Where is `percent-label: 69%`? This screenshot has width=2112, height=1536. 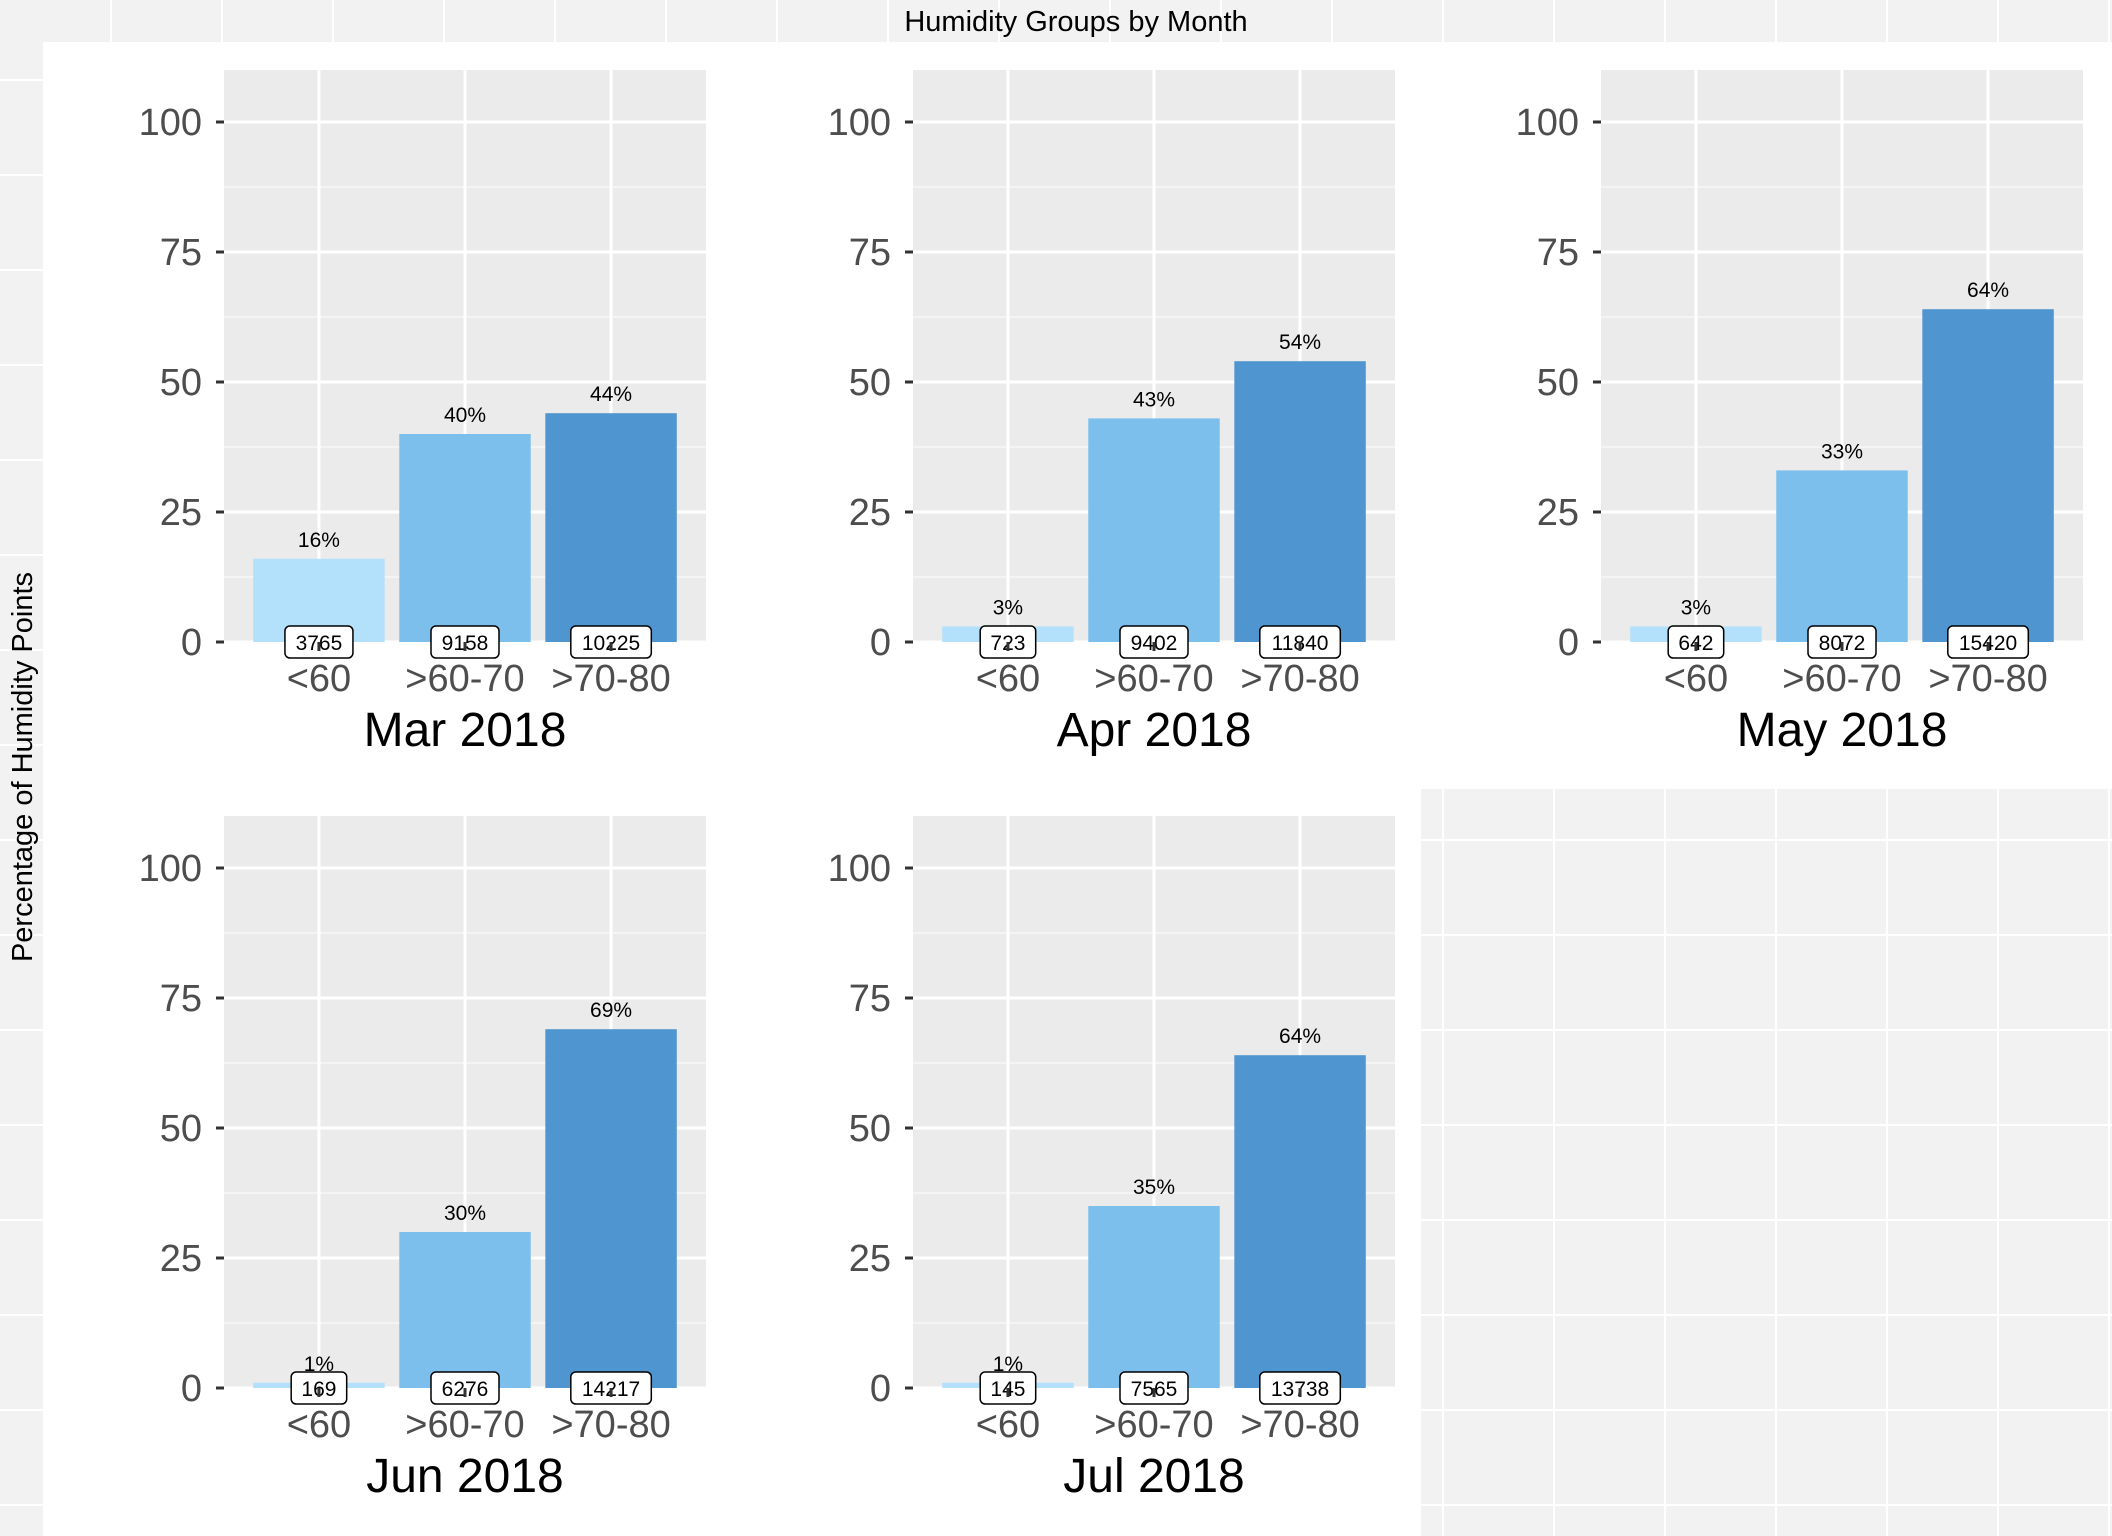 percent-label: 69% is located at coordinates (611, 1010).